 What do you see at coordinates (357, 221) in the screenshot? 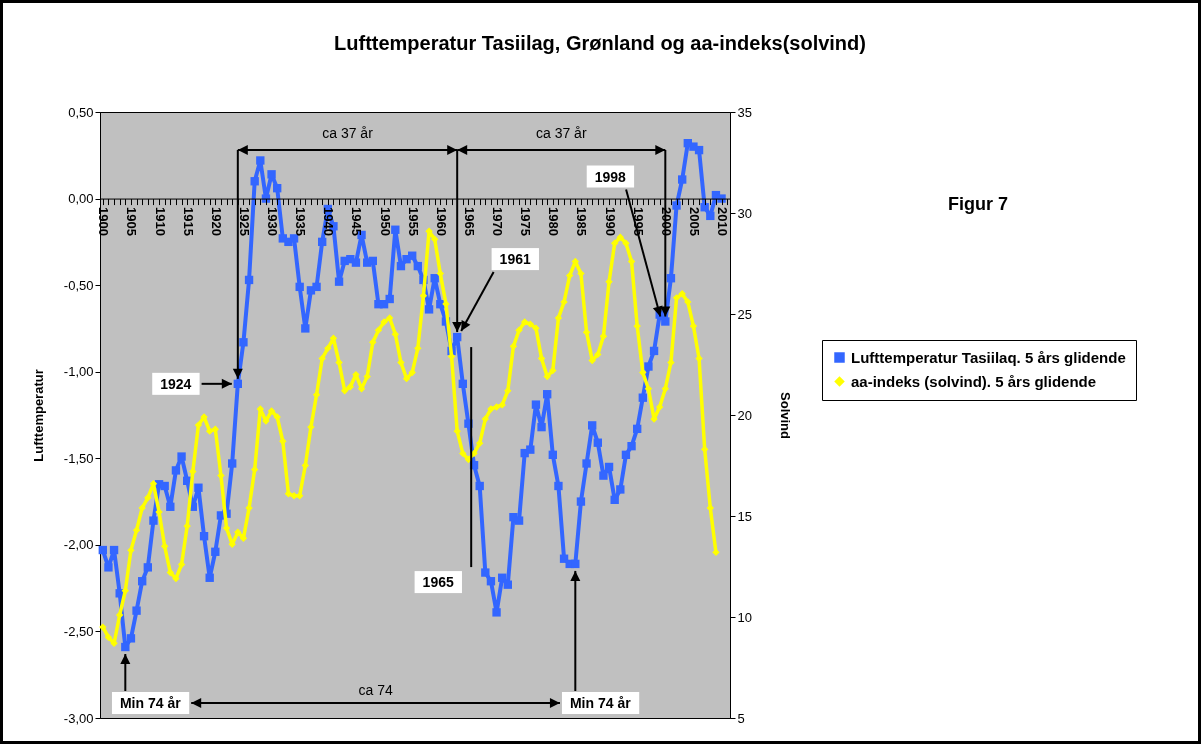
I see `x-tick-label: 1945` at bounding box center [357, 221].